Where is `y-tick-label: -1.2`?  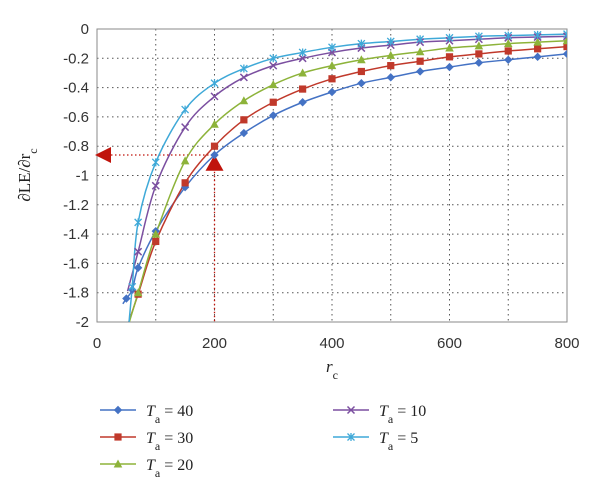
y-tick-label: -1.2 is located at coordinates (76, 205).